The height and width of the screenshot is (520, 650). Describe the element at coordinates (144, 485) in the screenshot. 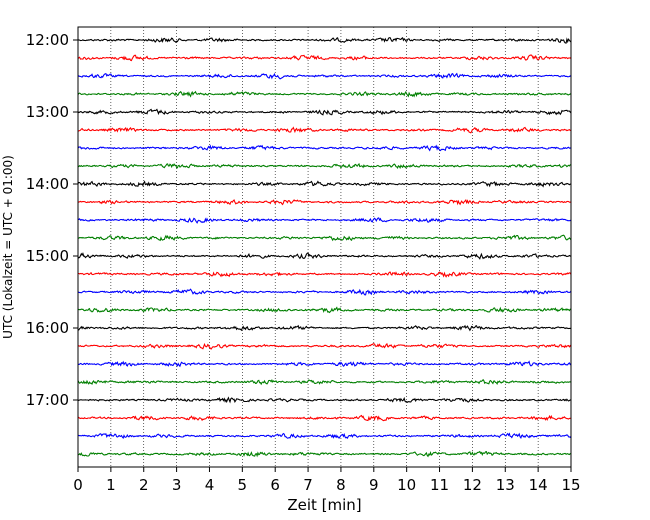

I see `x-tick-label: 2` at that location.